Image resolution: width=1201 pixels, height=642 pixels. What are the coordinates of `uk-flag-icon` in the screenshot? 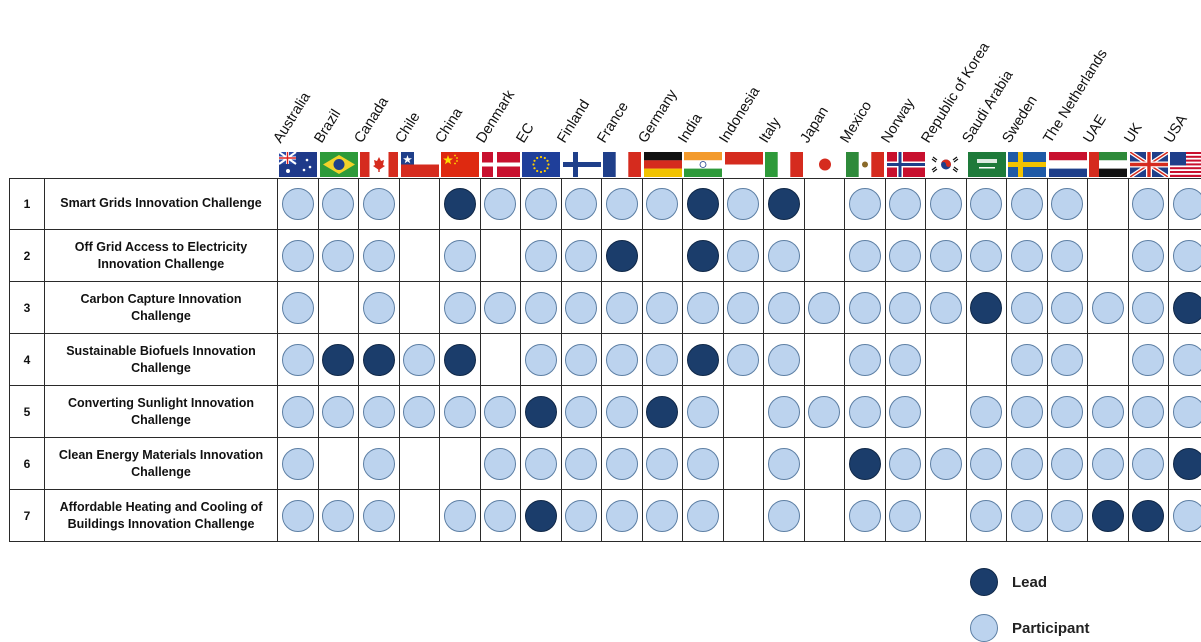 It's located at (1148, 164).